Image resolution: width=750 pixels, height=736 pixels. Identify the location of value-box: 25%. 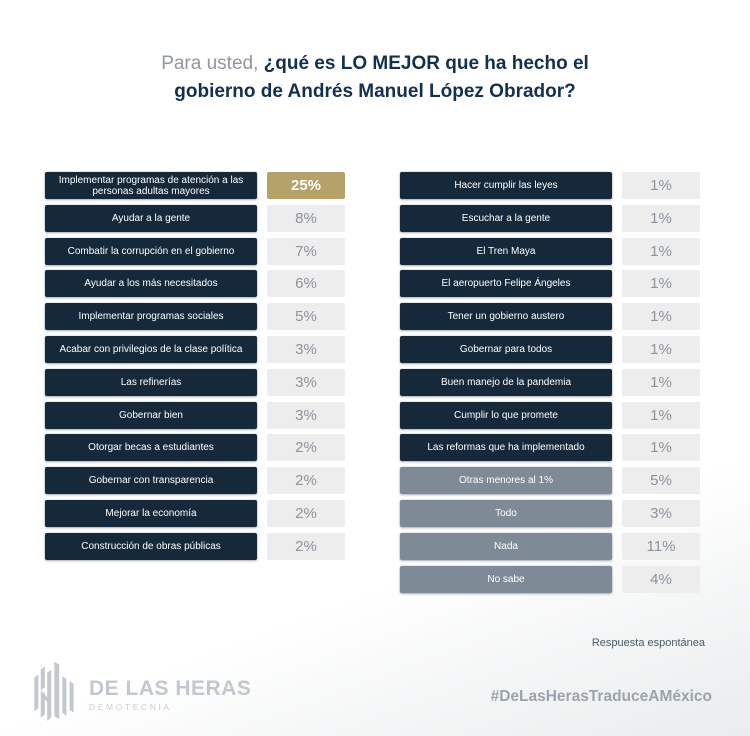
(306, 185).